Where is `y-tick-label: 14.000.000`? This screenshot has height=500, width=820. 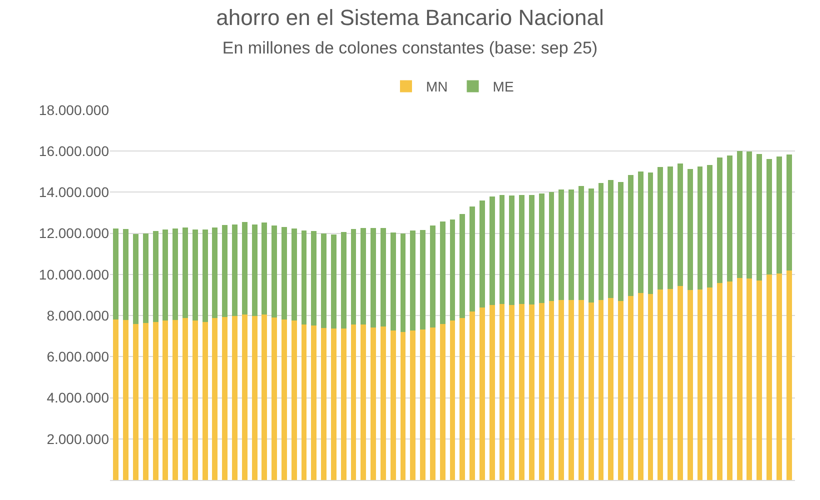
y-tick-label: 14.000.000 is located at coordinates (74, 192).